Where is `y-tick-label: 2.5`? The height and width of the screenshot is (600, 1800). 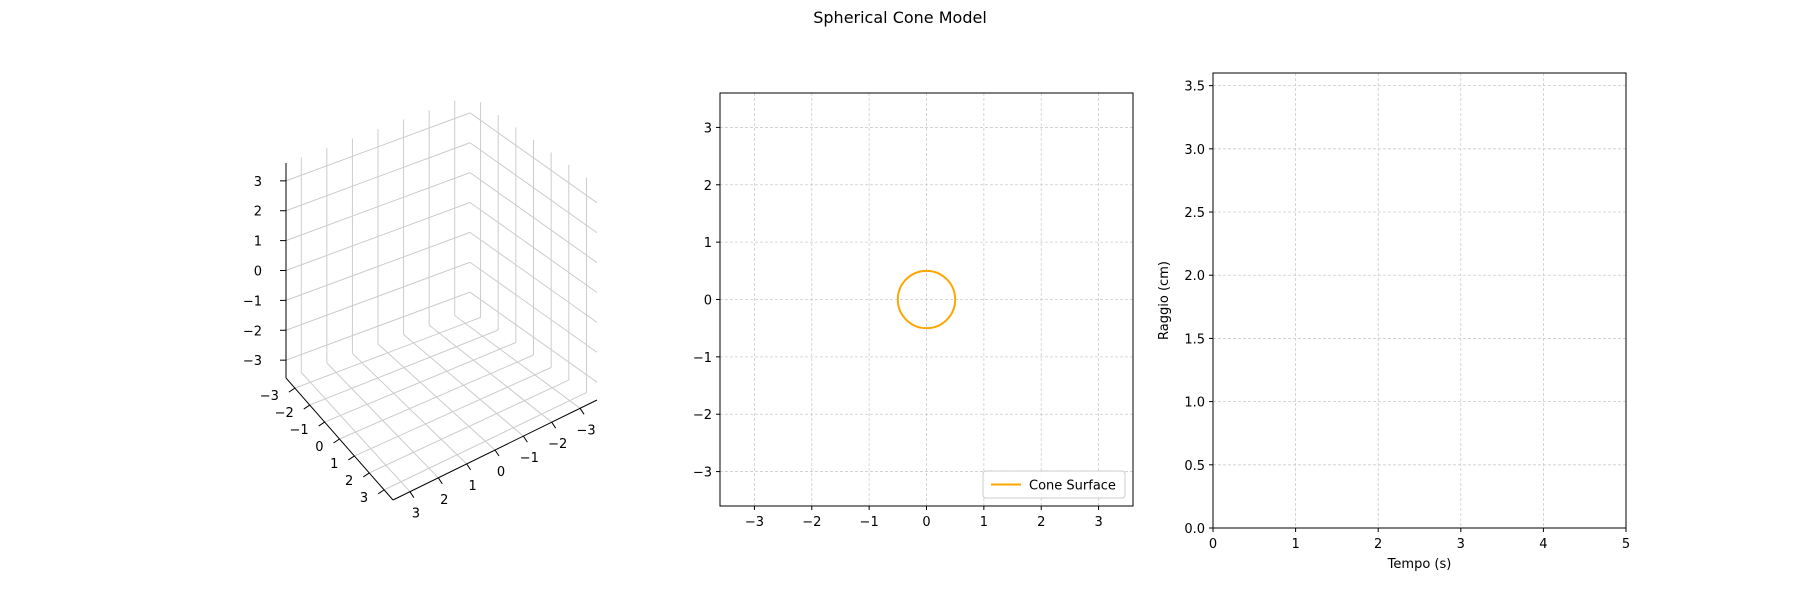 y-tick-label: 2.5 is located at coordinates (1194, 213).